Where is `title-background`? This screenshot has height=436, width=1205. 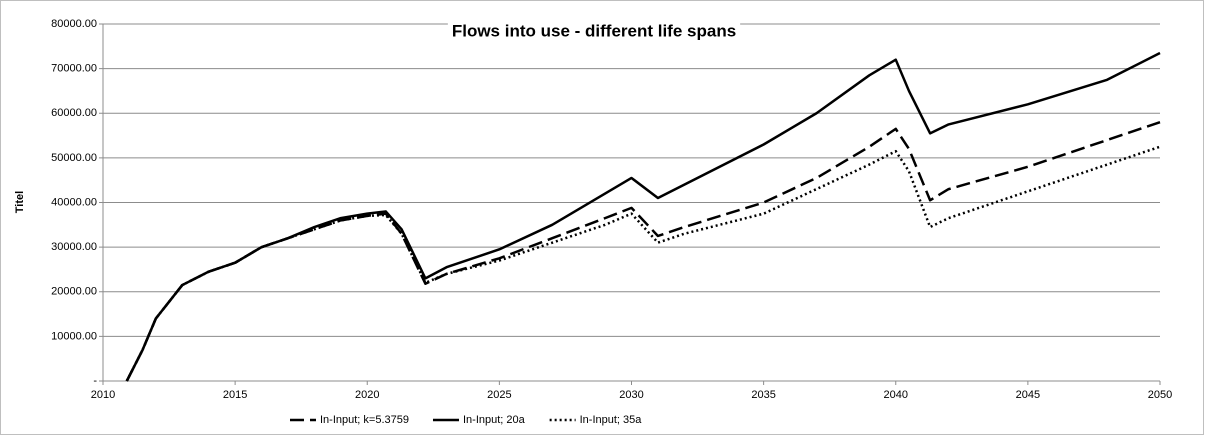 title-background is located at coordinates (594, 31).